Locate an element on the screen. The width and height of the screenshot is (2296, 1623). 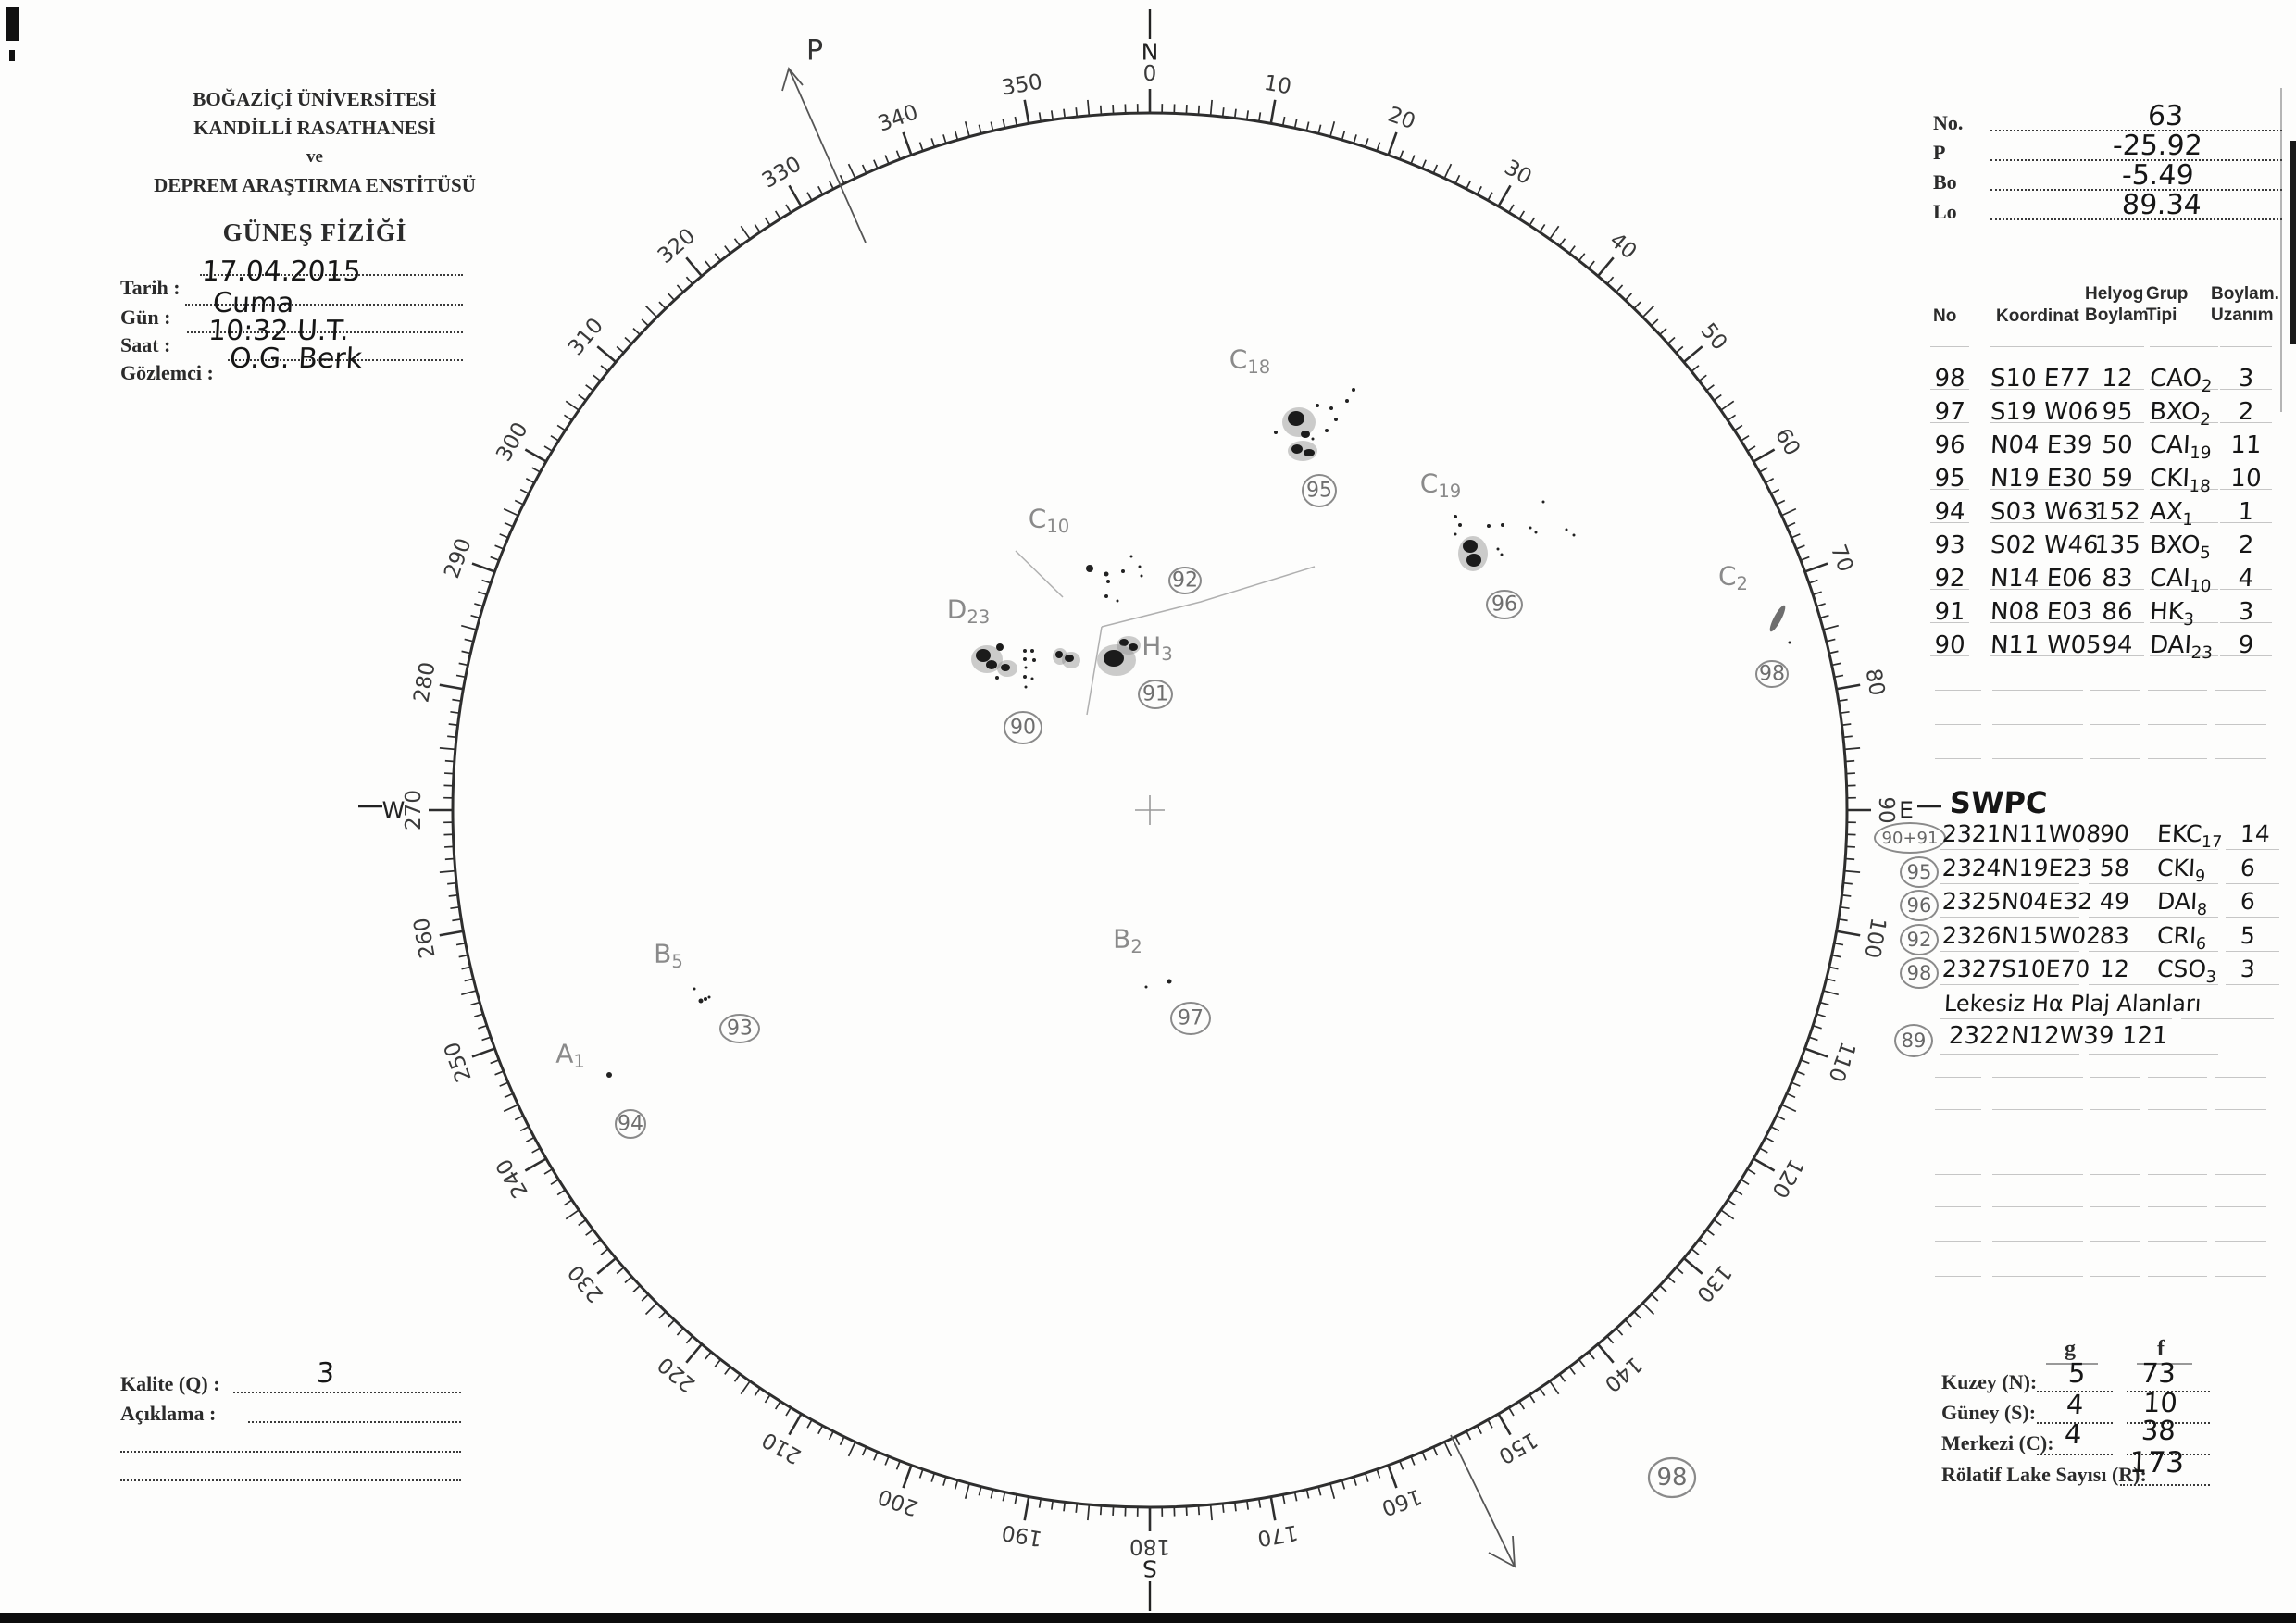
group-number: 98 is located at coordinates (1671, 1478).